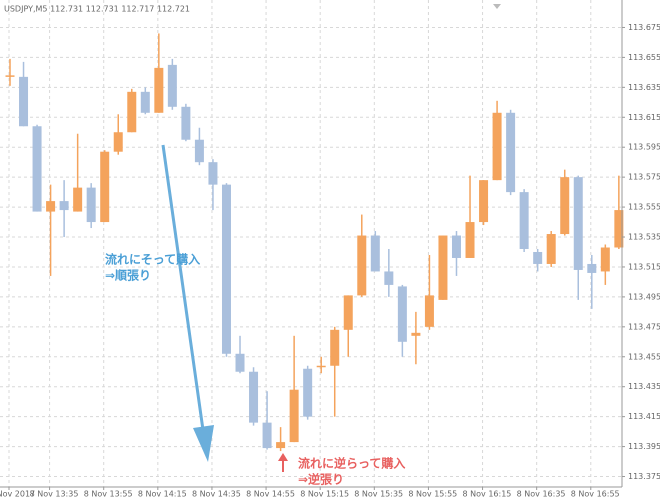 The height and width of the screenshot is (500, 660). I want to click on y-tick-label: 113.615, so click(644, 117).